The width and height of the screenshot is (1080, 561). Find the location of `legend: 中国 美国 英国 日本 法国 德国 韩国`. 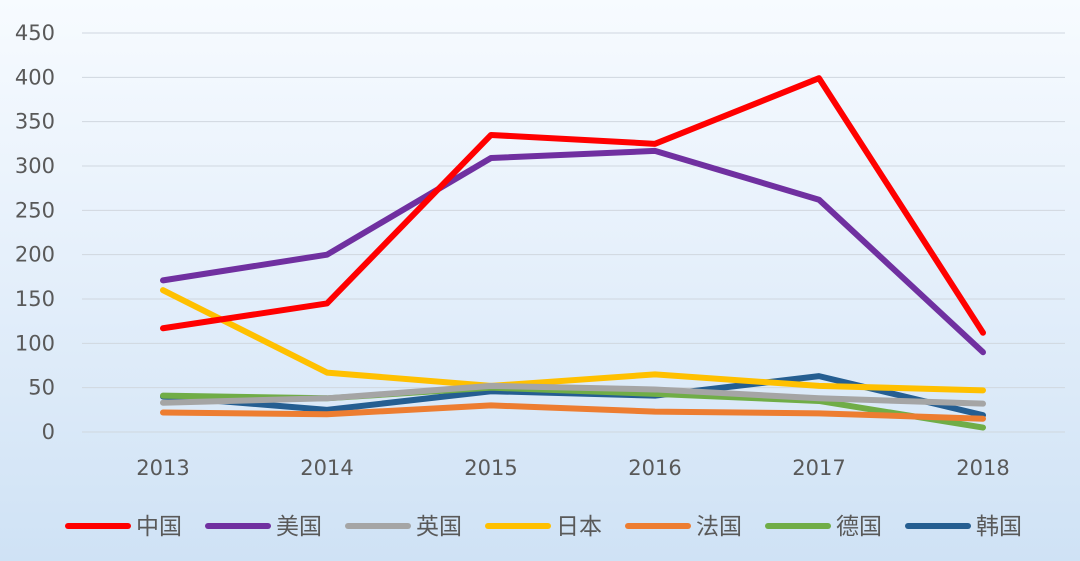

legend: 中国 美国 英国 日本 法国 德国 韩国 is located at coordinates (543, 527).